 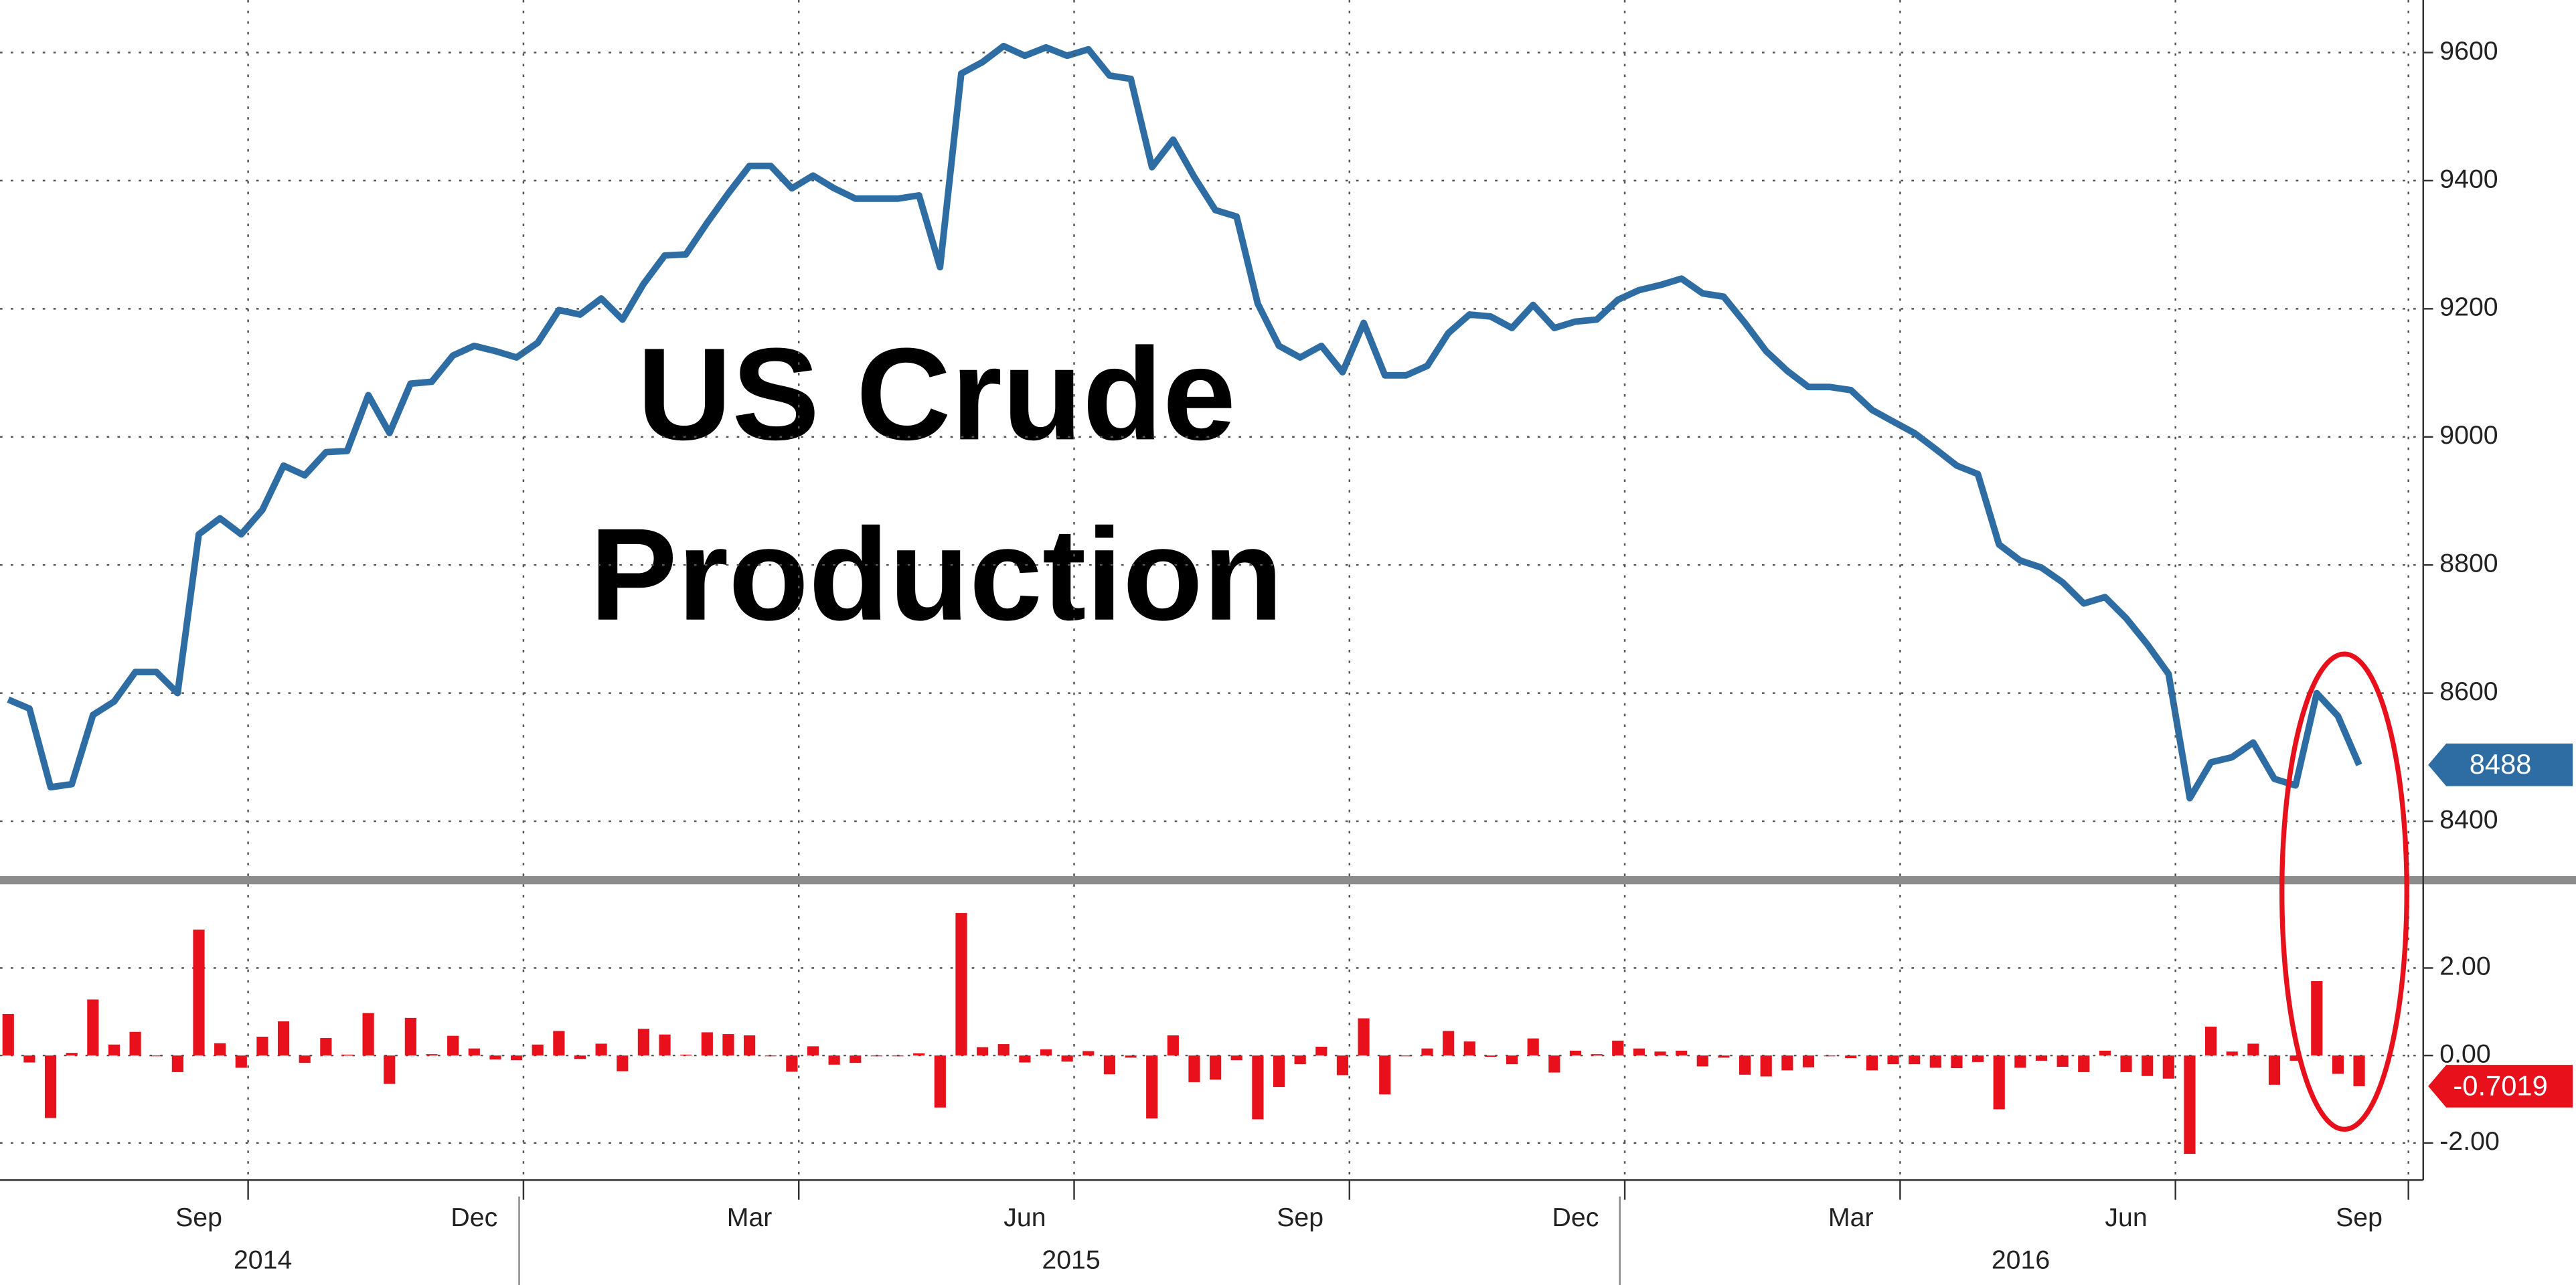 What do you see at coordinates (2468, 307) in the screenshot?
I see `y-tick-label: 9200` at bounding box center [2468, 307].